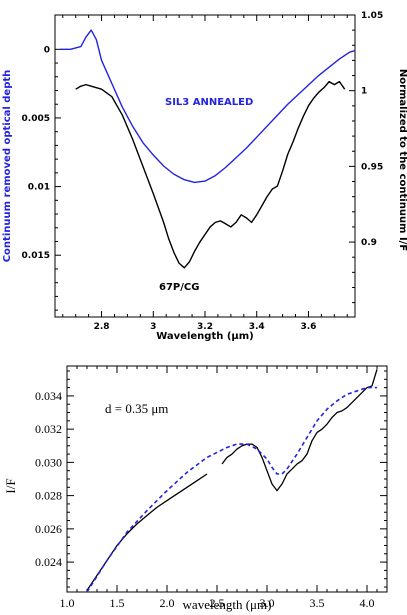 The height and width of the screenshot is (615, 407). What do you see at coordinates (39, 188) in the screenshot?
I see `top-left-y-tick-label: 0.01` at bounding box center [39, 188].